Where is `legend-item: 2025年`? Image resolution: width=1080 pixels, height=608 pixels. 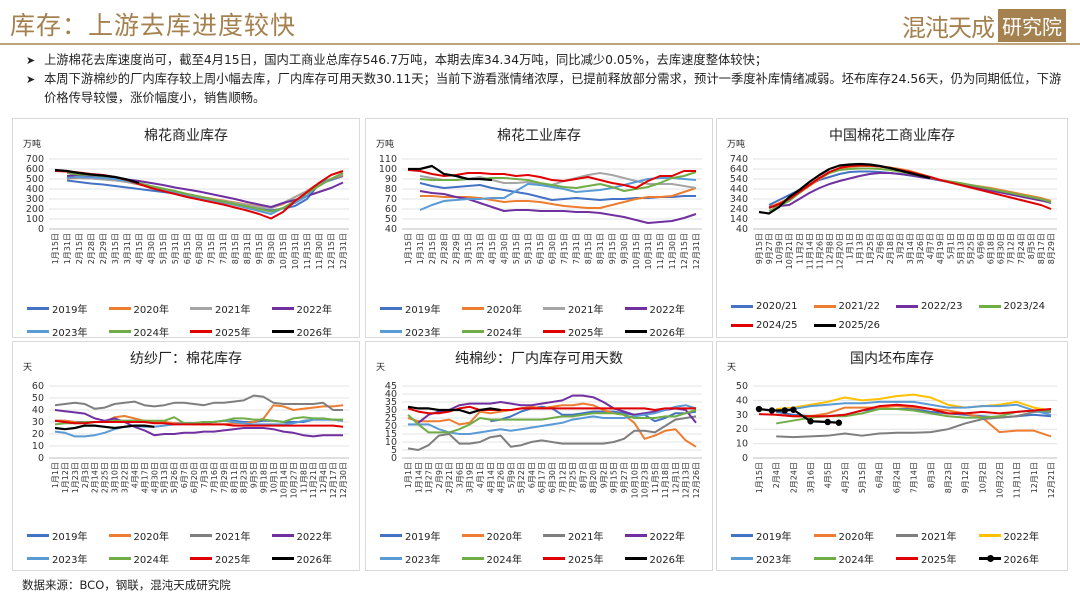
legend-item: 2025年 is located at coordinates (937, 558).